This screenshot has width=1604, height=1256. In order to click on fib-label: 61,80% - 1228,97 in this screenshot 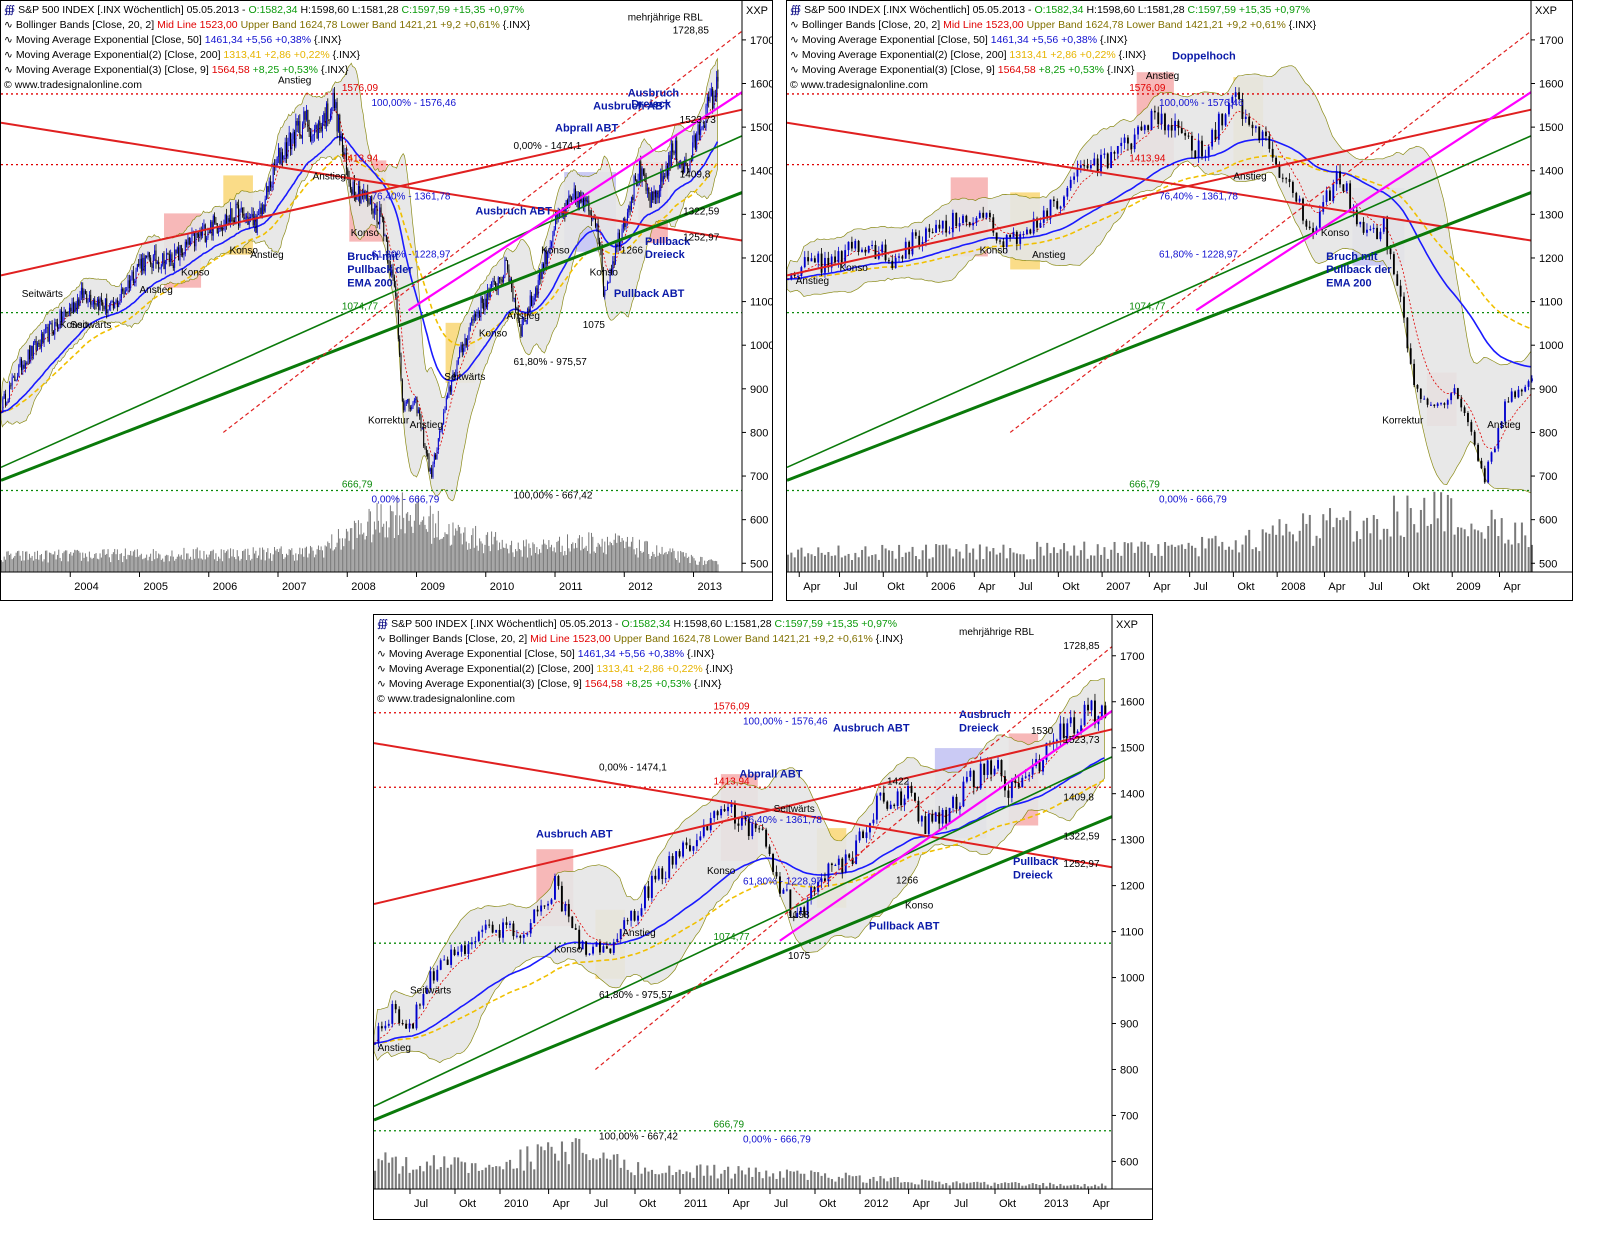, I will do `click(1198, 254)`.